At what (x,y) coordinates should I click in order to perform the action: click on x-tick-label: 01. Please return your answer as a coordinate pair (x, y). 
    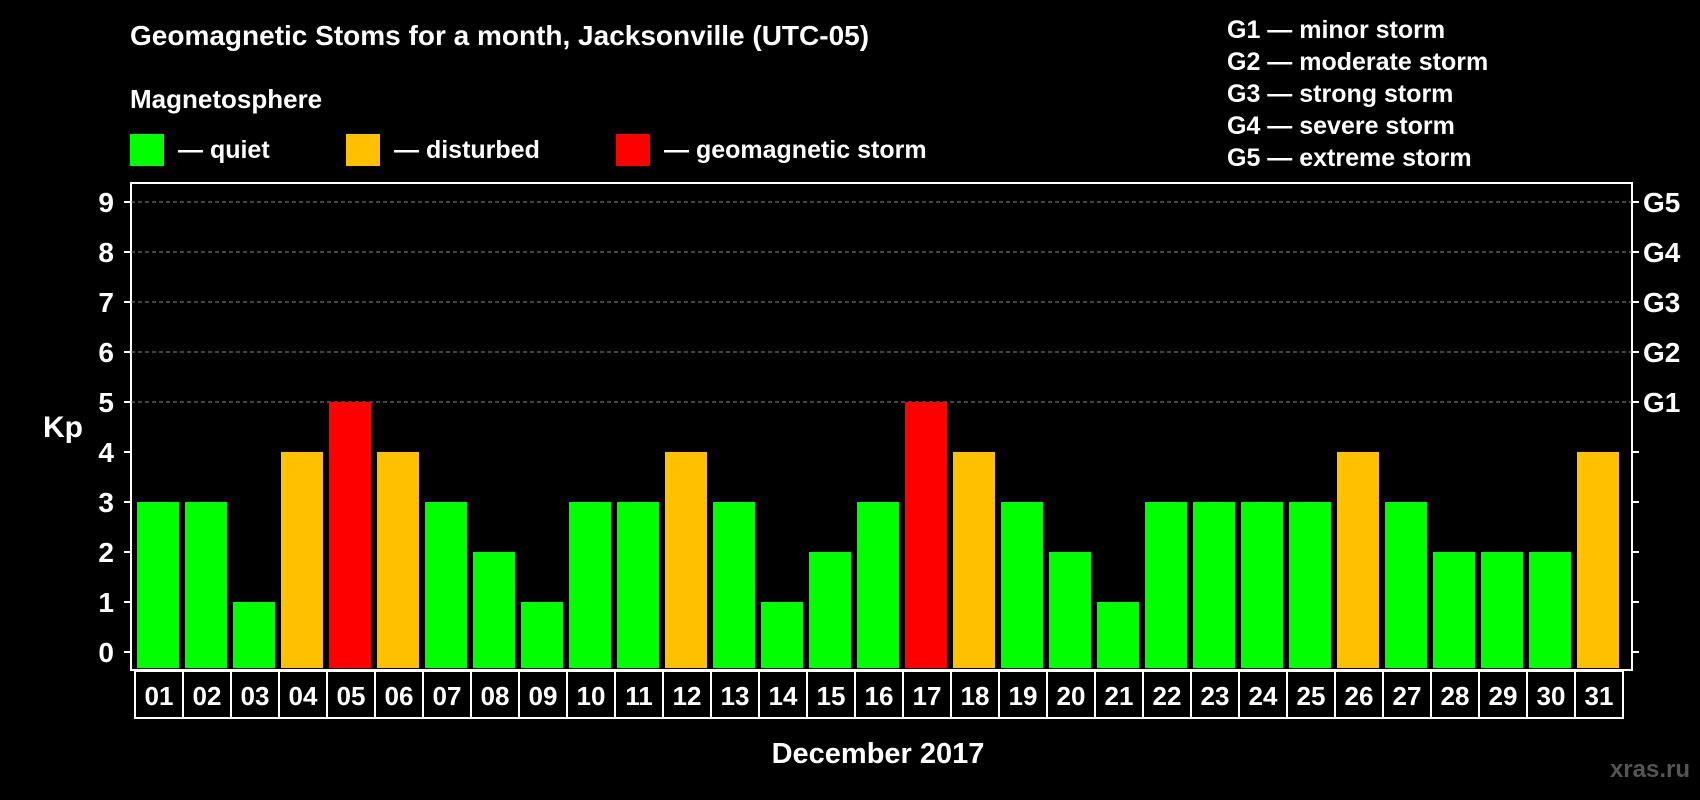
    Looking at the image, I should click on (159, 696).